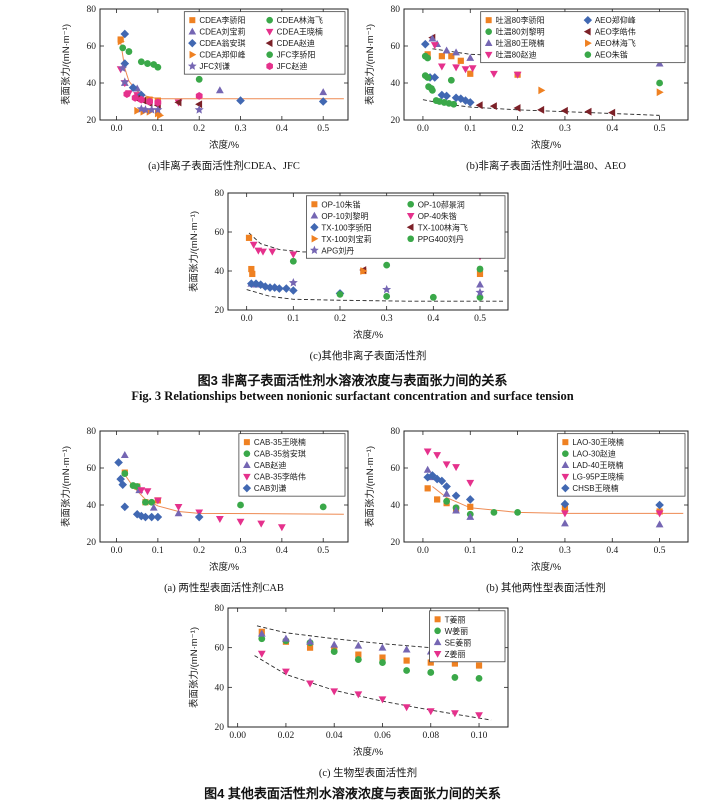 The height and width of the screenshot is (802, 705). Describe the element at coordinates (520, 43) in the screenshot. I see `svg-text: 吐温80王晓楠` at that location.